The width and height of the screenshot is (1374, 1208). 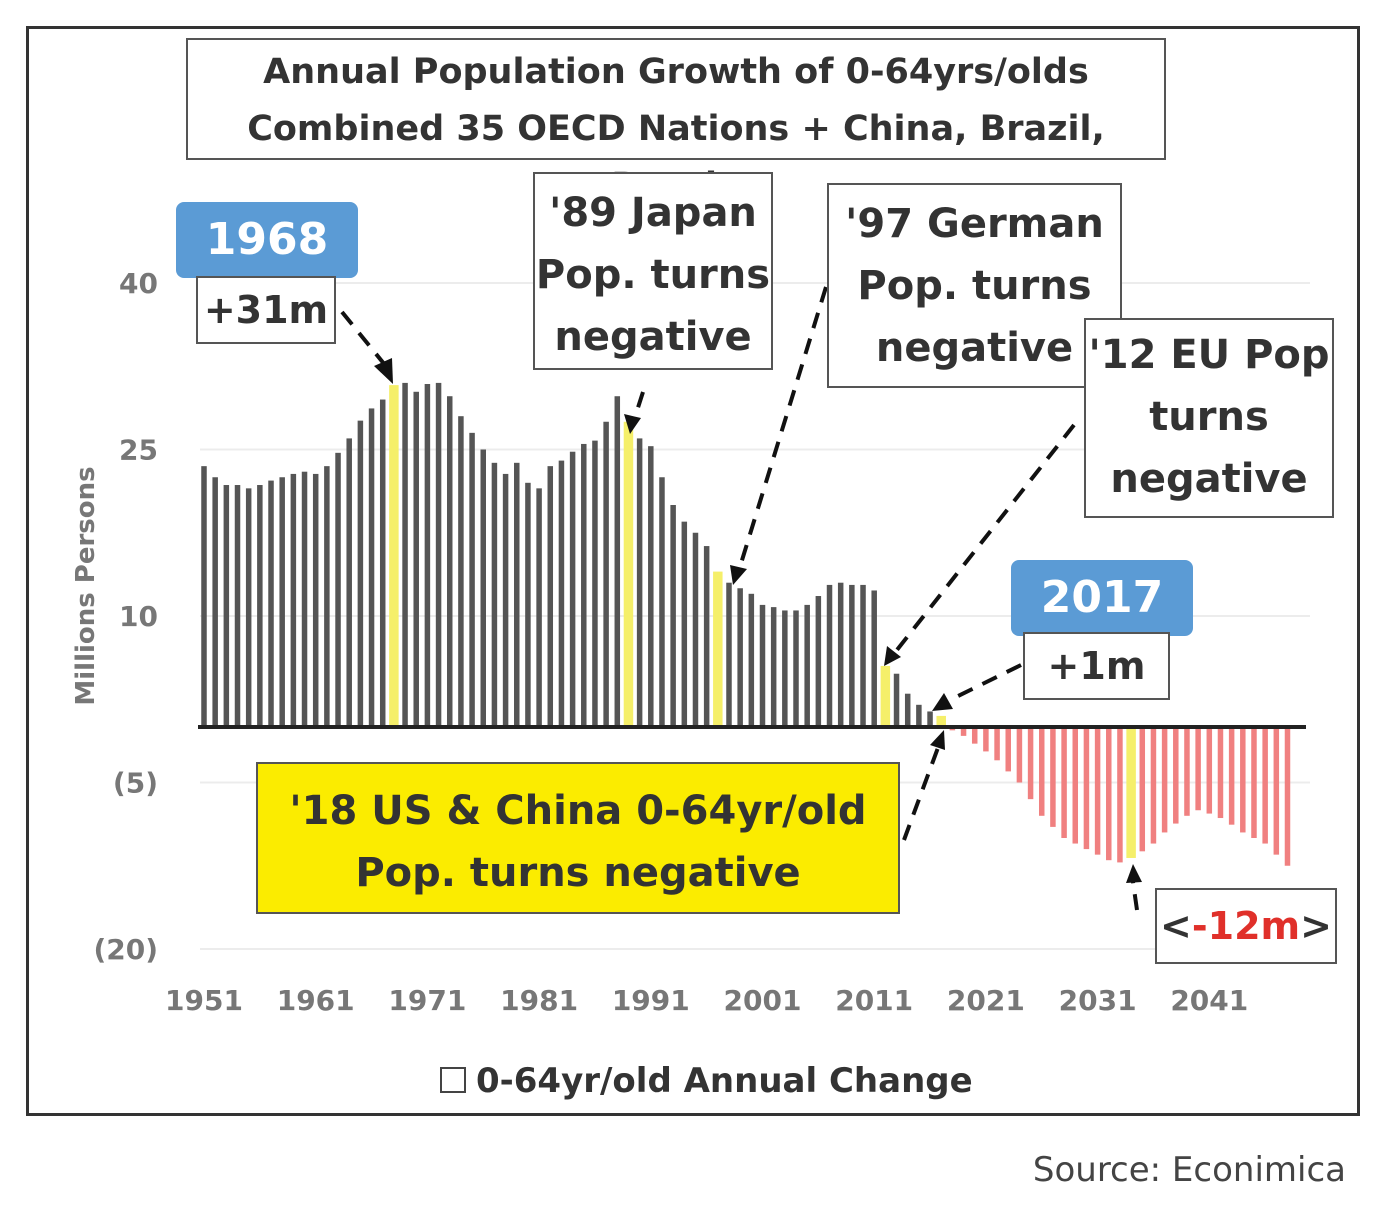 I want to click on annotation-german-line: Pop. turns, so click(x=974, y=286).